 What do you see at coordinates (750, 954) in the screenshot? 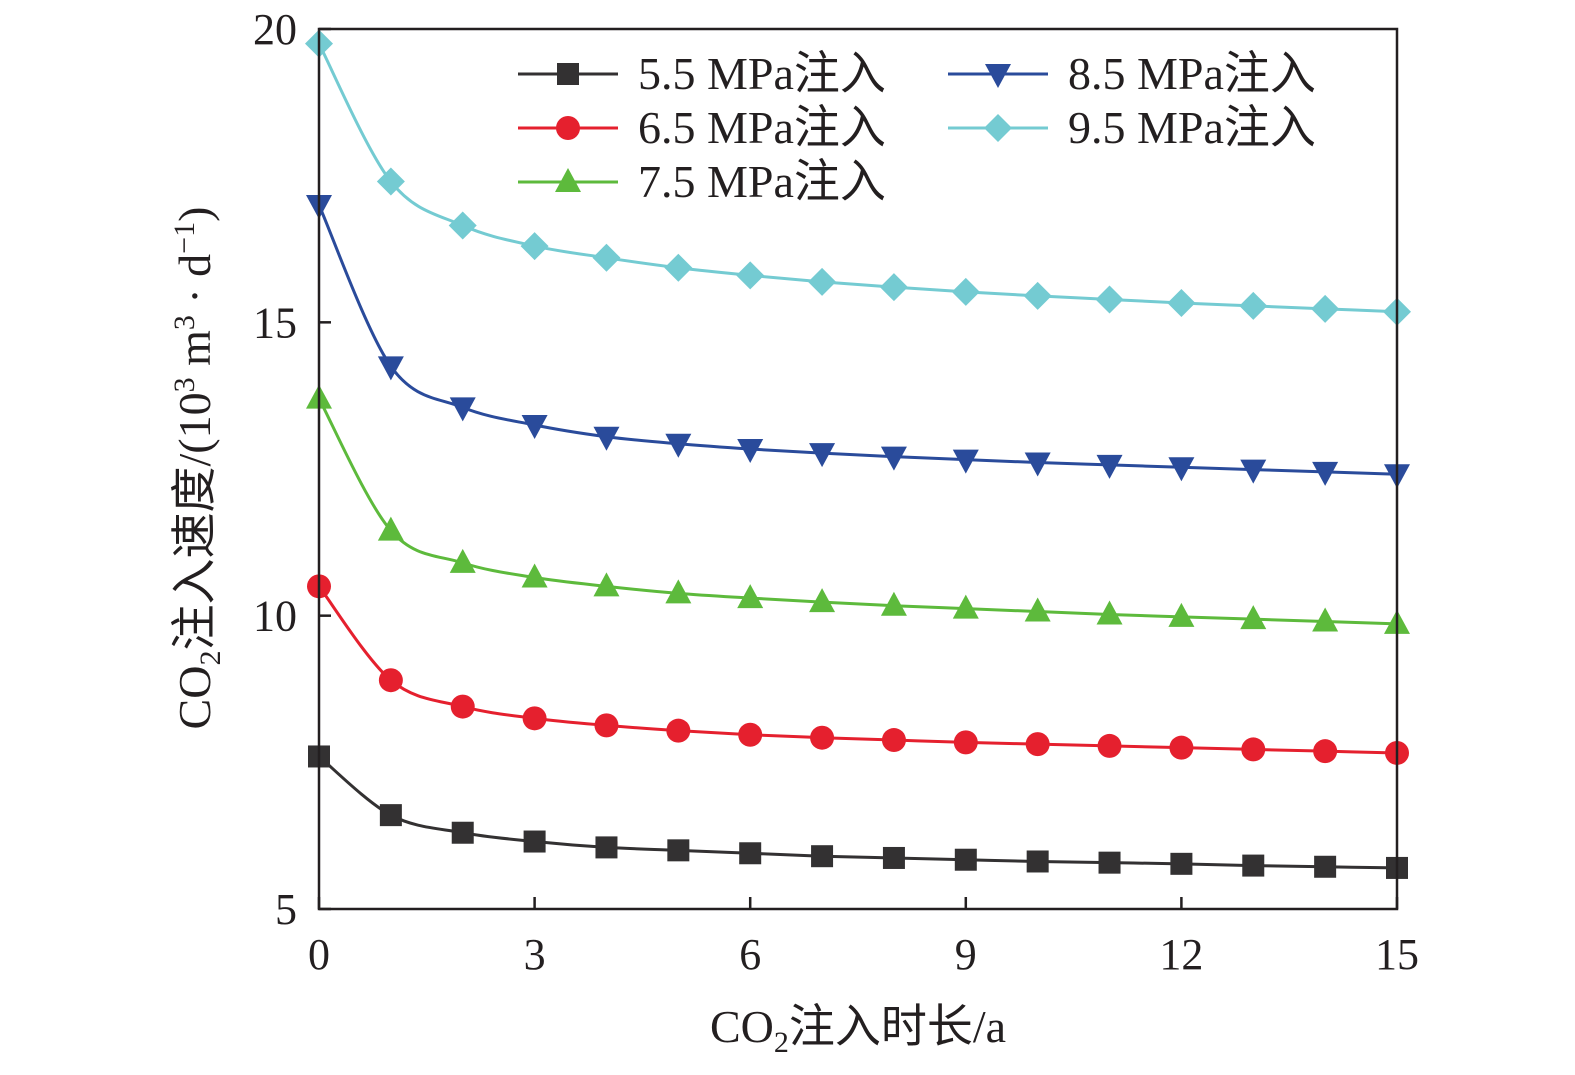
I see `x-tick-label: 6` at bounding box center [750, 954].